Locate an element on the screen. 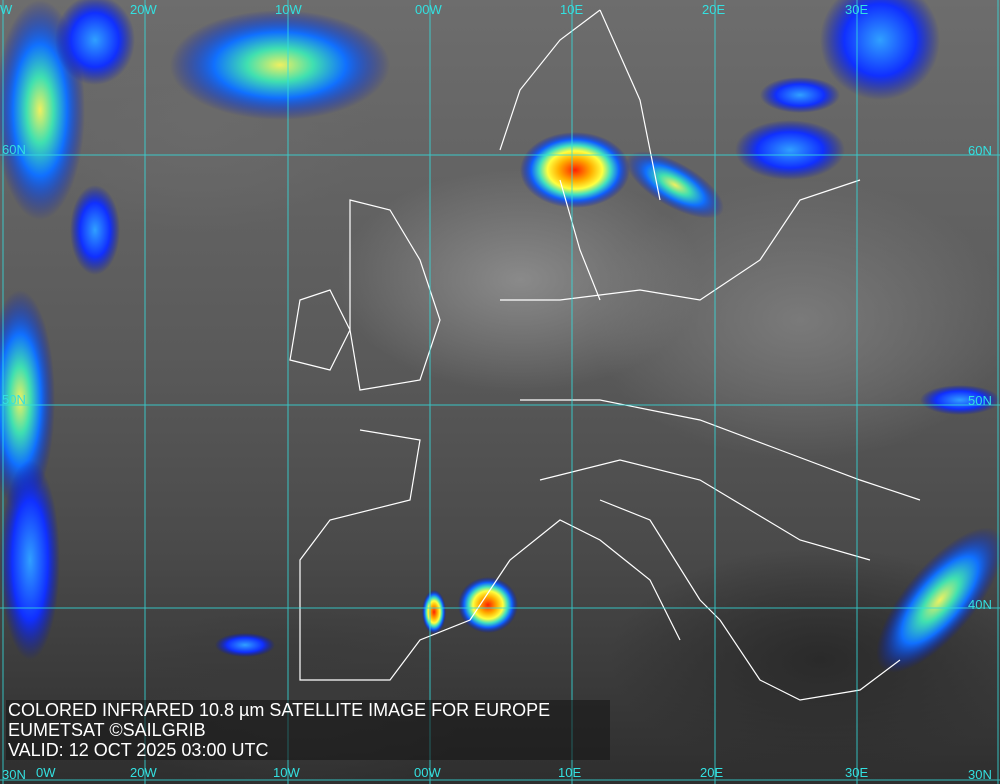 This screenshot has height=784, width=1000. lat-label-right: 50N is located at coordinates (980, 400).